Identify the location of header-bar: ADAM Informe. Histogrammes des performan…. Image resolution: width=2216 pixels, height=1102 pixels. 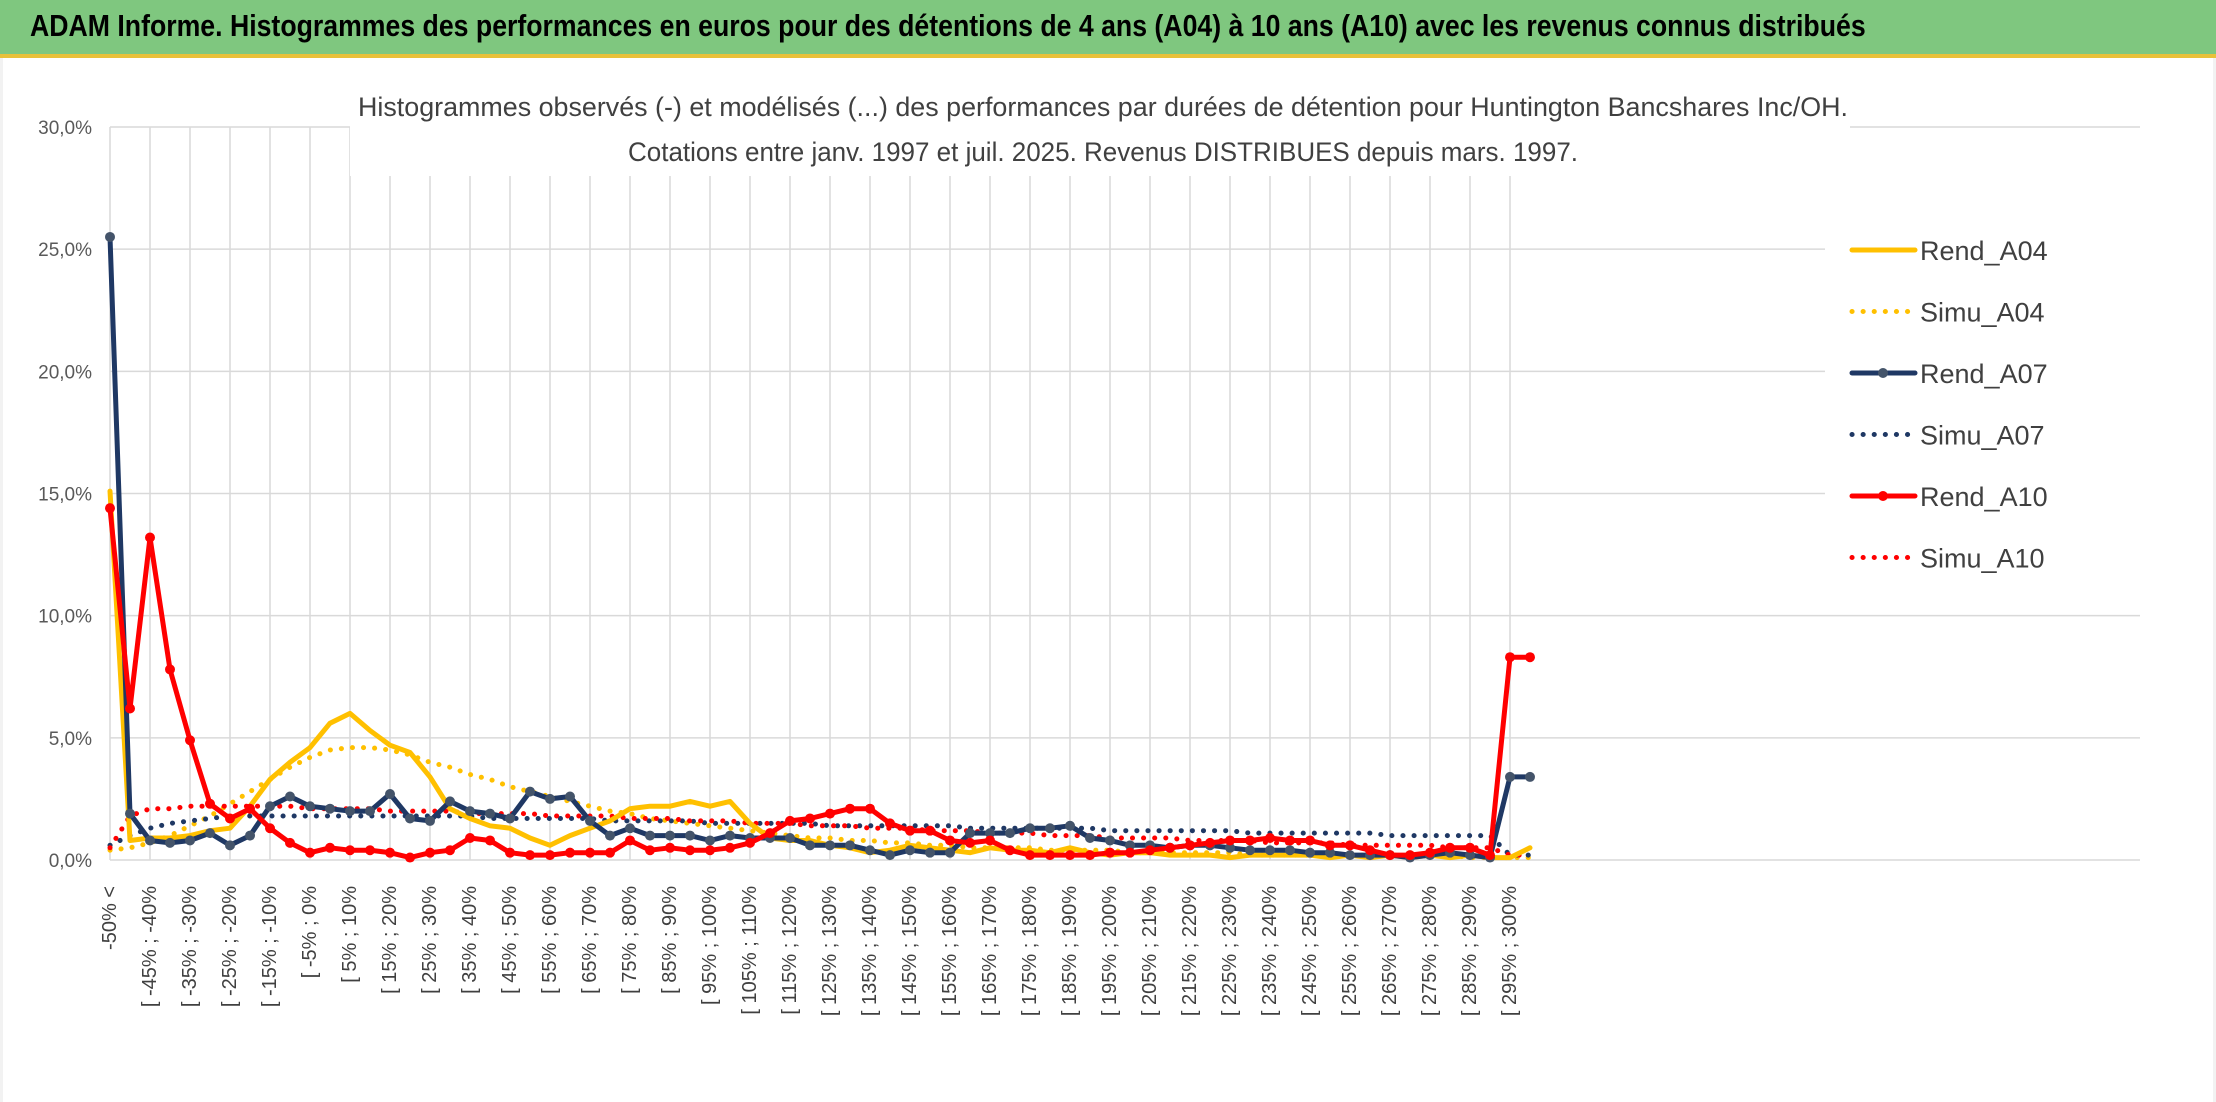
(1108, 29).